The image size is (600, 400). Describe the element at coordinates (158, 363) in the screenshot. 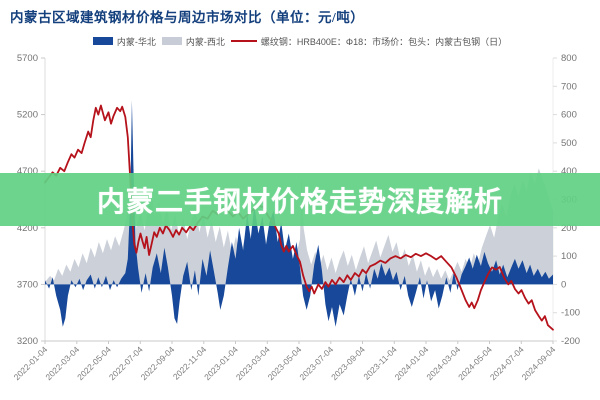

I see `svg-text: 2022-09-04` at that location.